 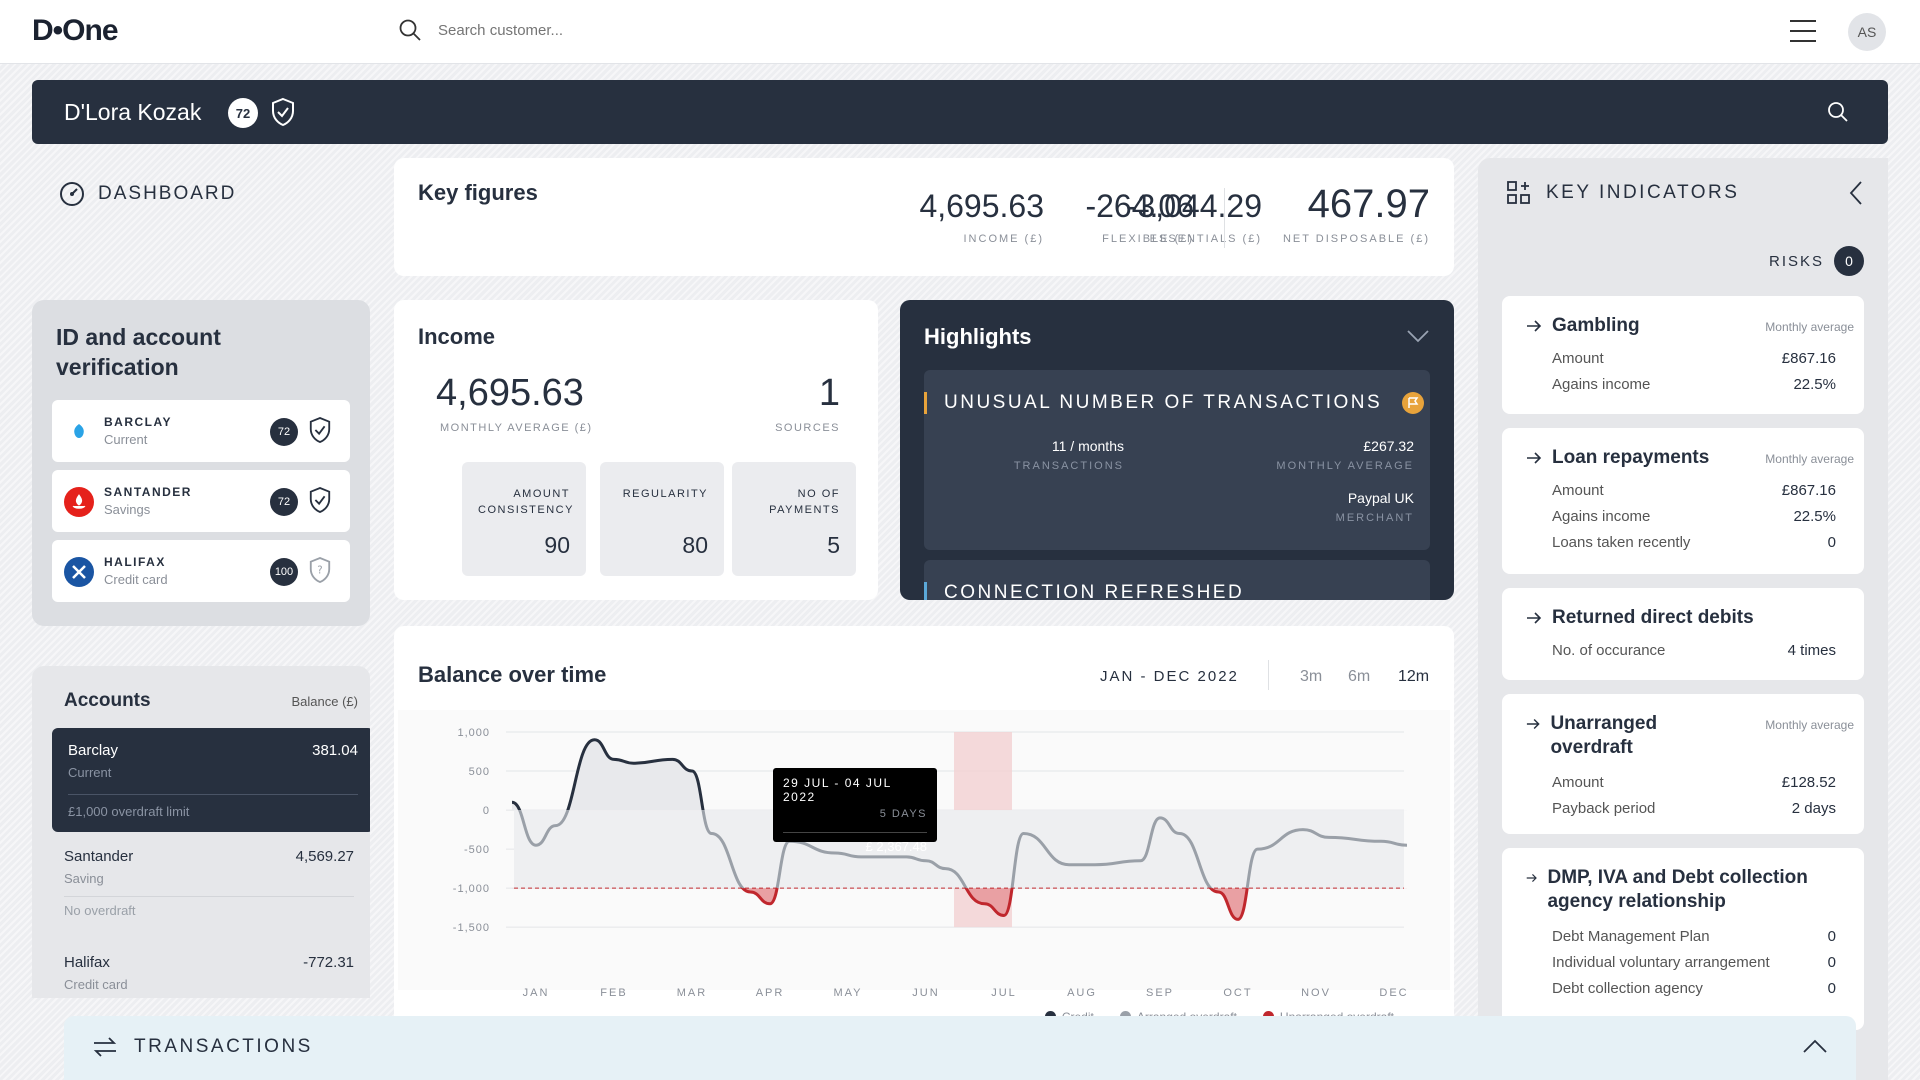 What do you see at coordinates (79, 432) in the screenshot?
I see `barclay-logo-icon` at bounding box center [79, 432].